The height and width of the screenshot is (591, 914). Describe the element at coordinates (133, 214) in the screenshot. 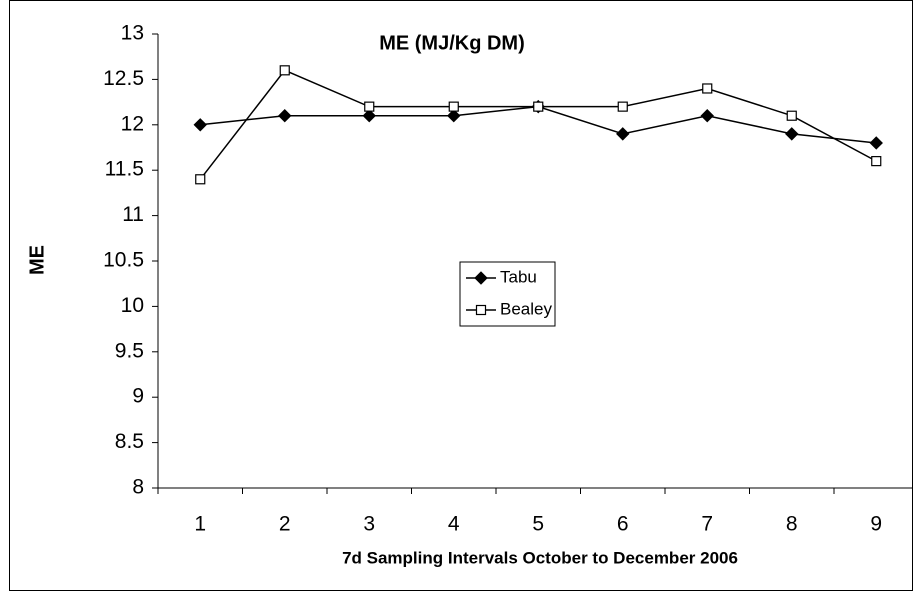

I see `y-tick-label: 11` at that location.